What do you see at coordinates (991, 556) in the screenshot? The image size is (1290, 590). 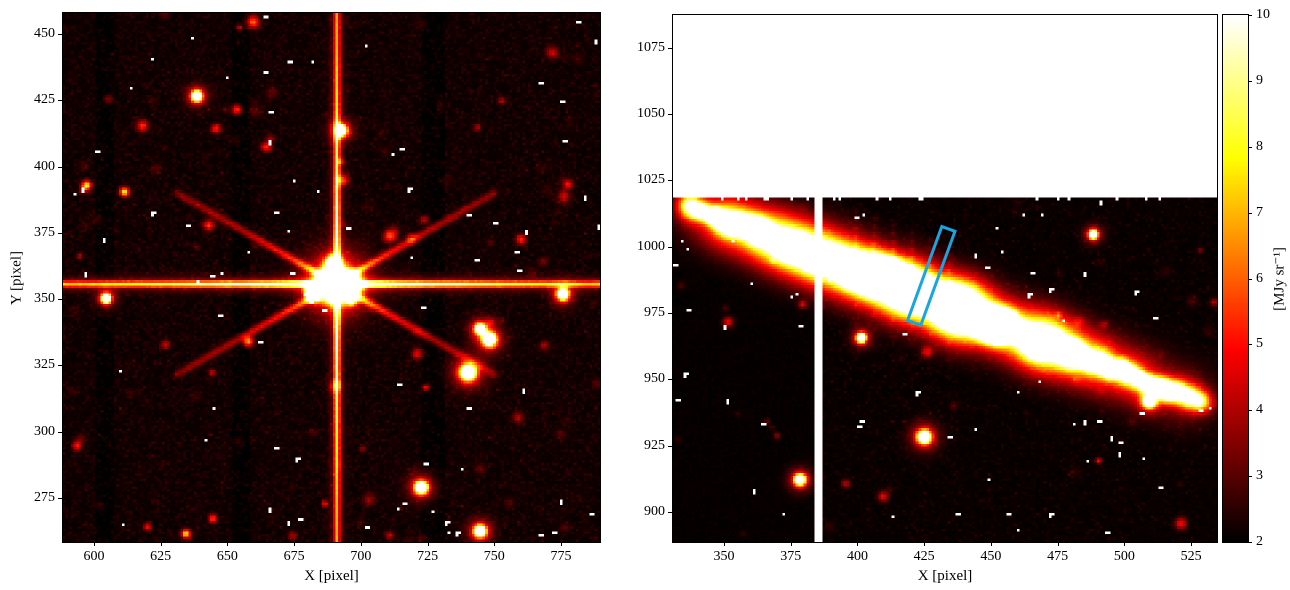 I see `x-tick-label: 450` at bounding box center [991, 556].